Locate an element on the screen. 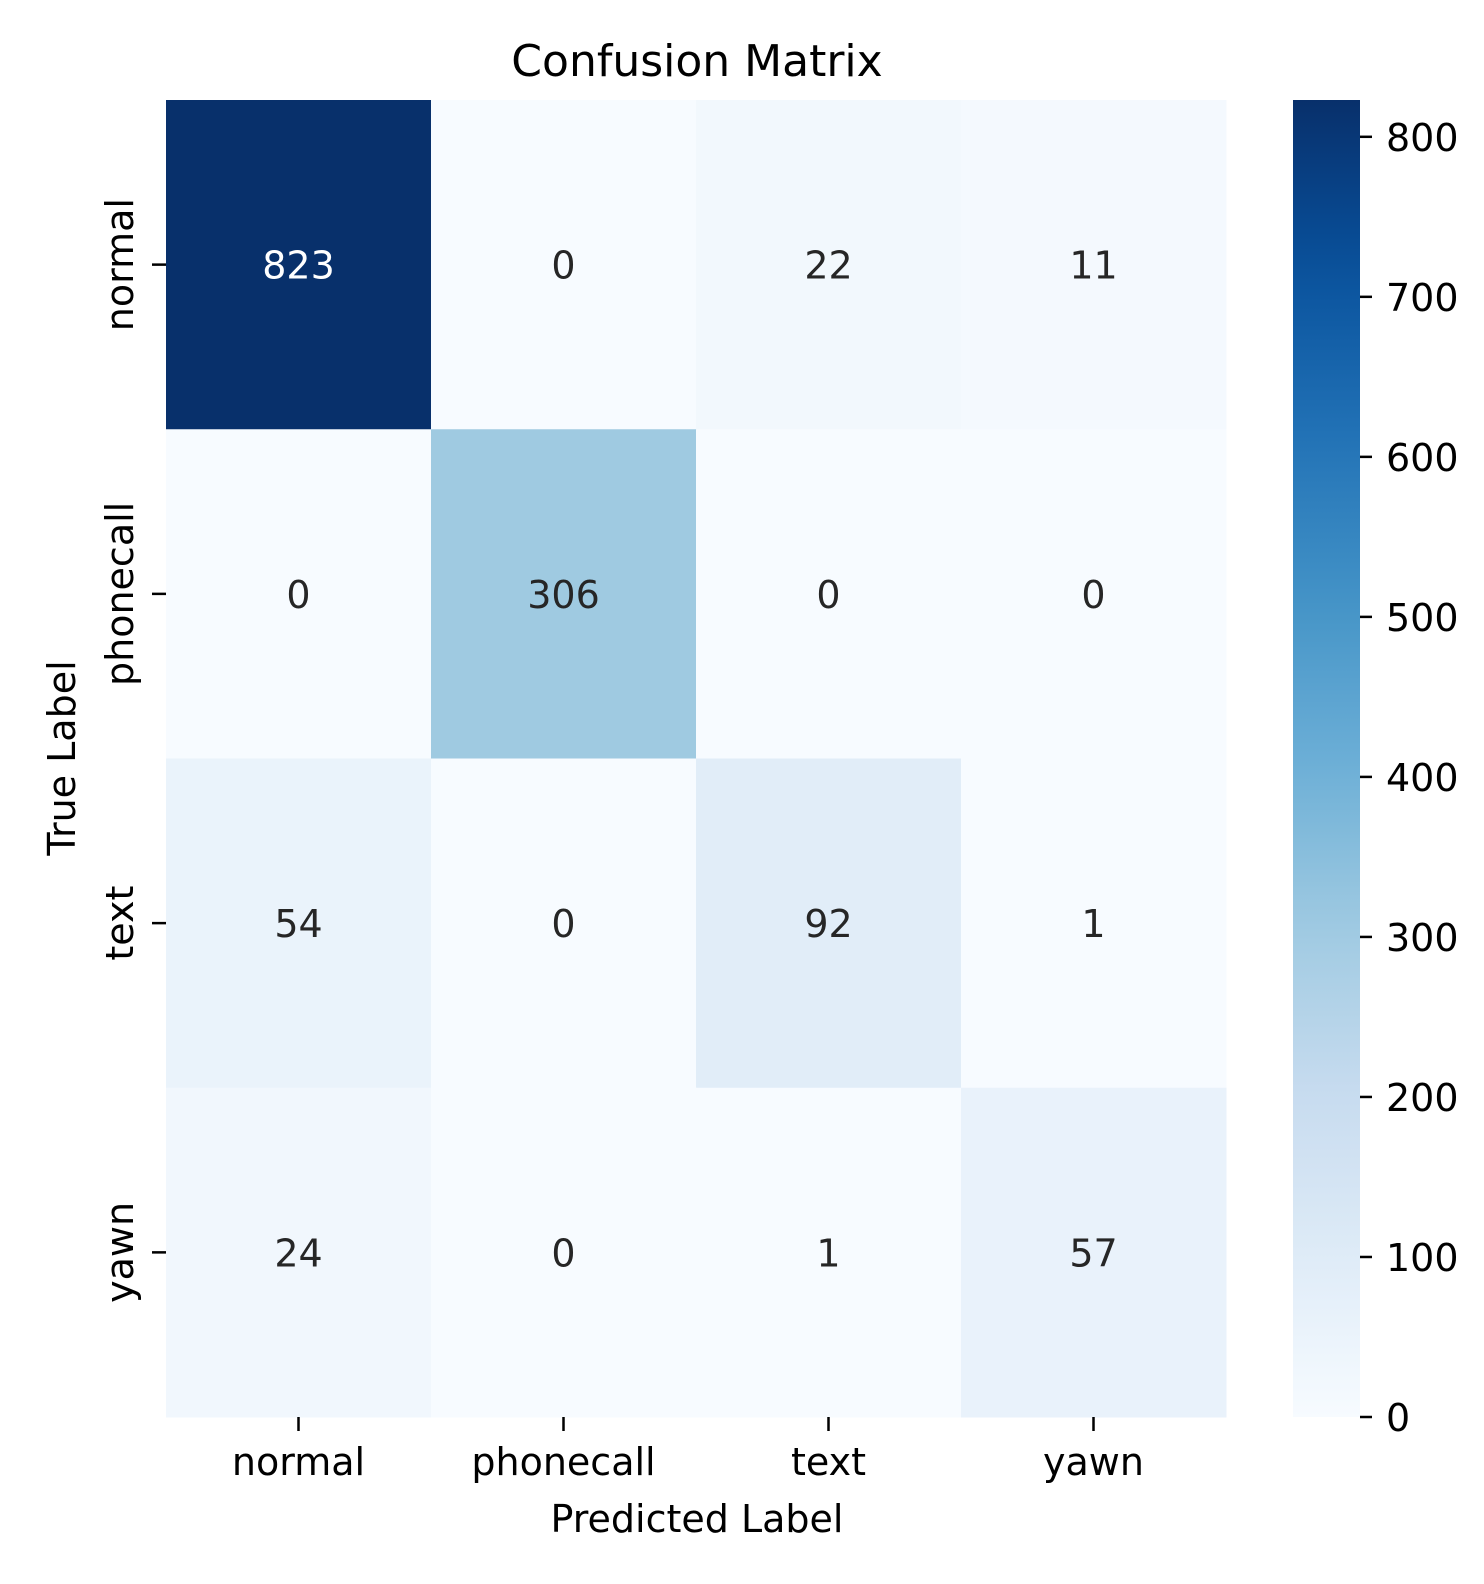 Image resolution: width=1484 pixels, height=1584 pixels. x-tick-label: normal is located at coordinates (298, 1462).